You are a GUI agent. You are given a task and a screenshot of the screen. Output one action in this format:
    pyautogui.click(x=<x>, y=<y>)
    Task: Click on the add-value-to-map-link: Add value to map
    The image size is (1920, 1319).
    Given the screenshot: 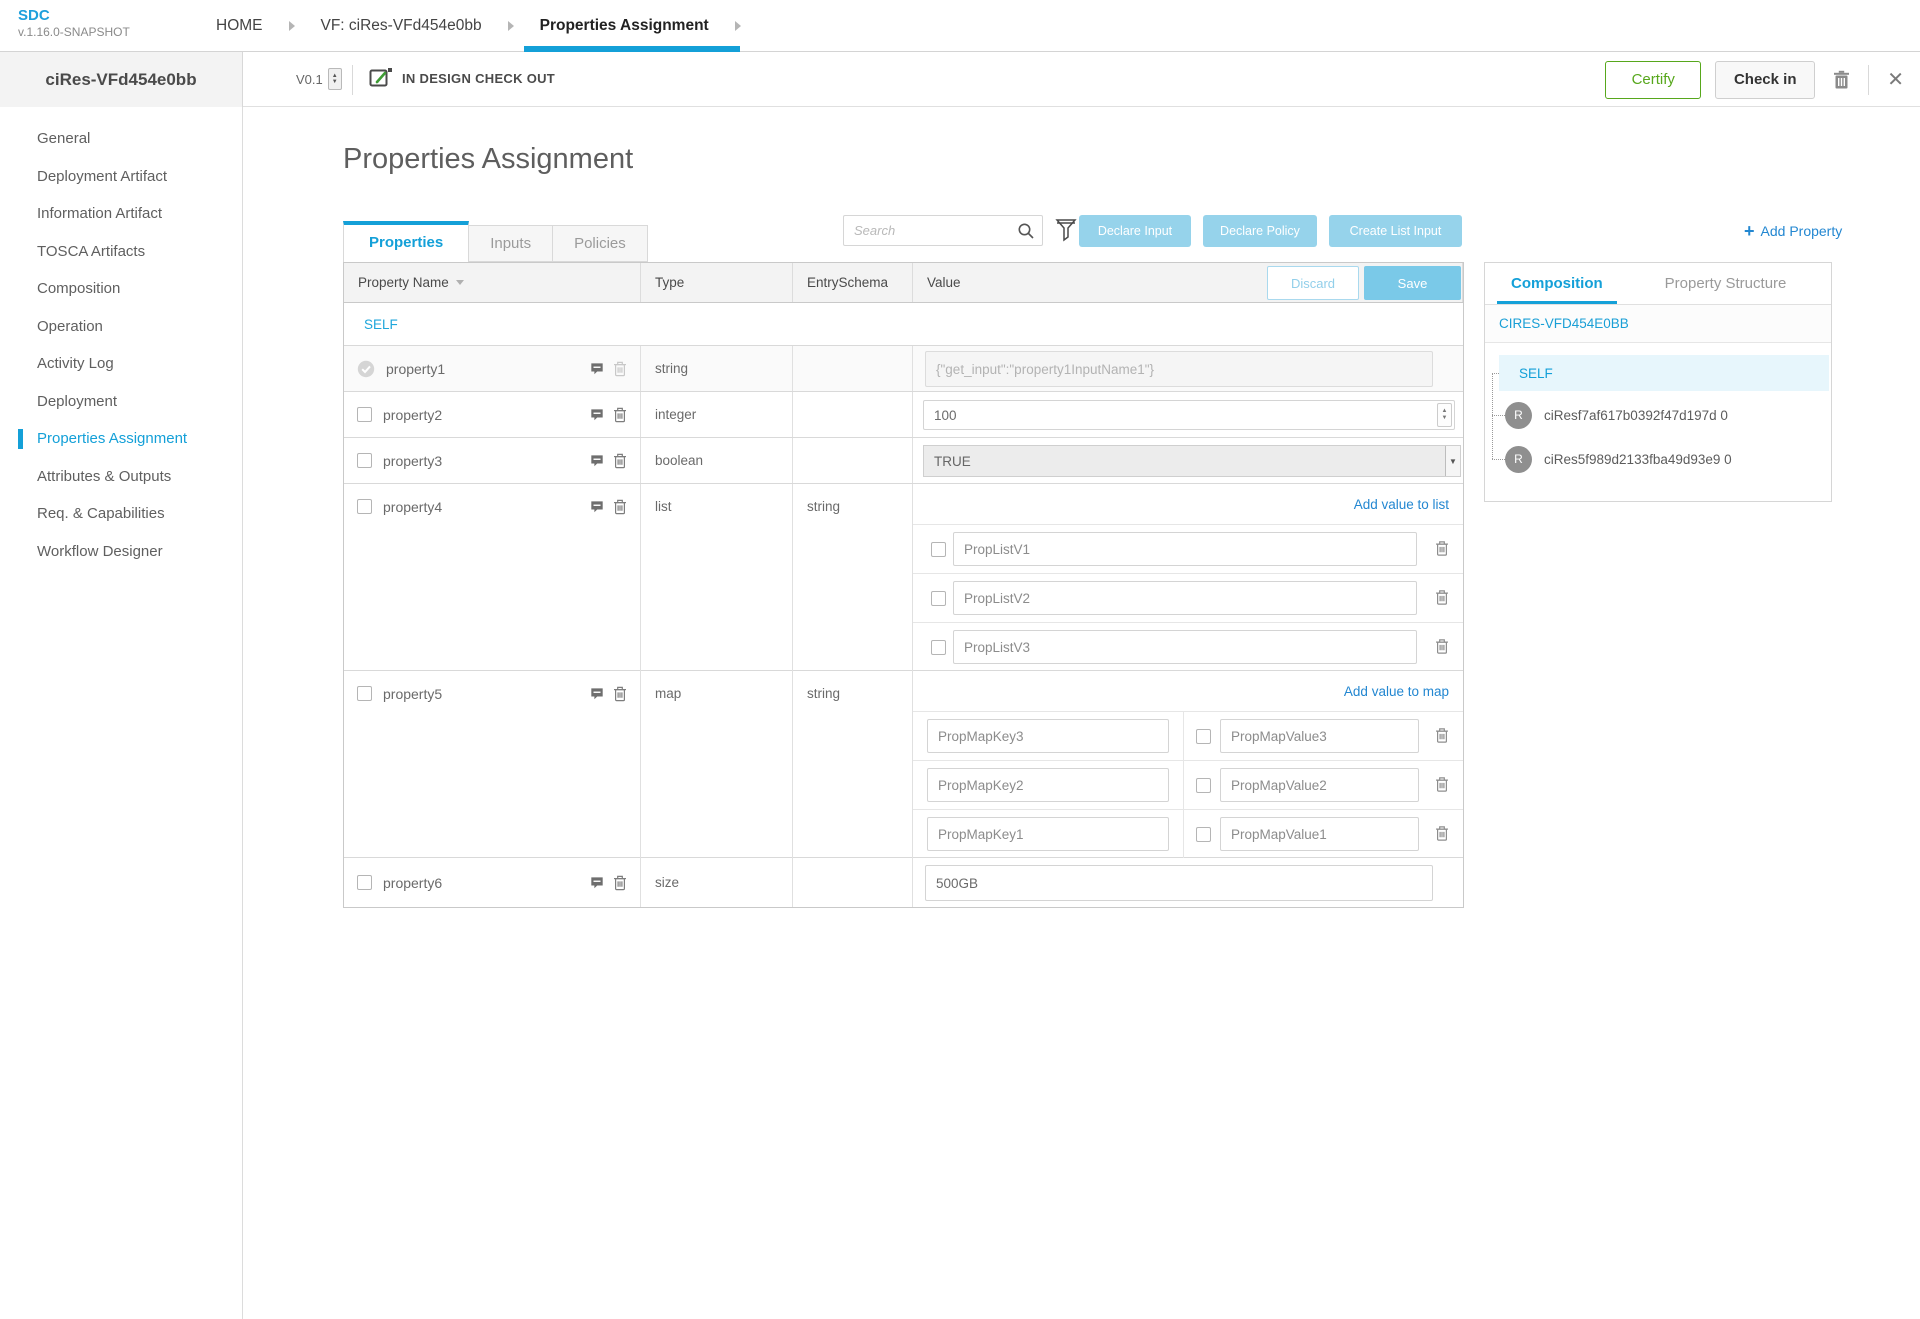 What is the action you would take?
    pyautogui.click(x=1396, y=691)
    